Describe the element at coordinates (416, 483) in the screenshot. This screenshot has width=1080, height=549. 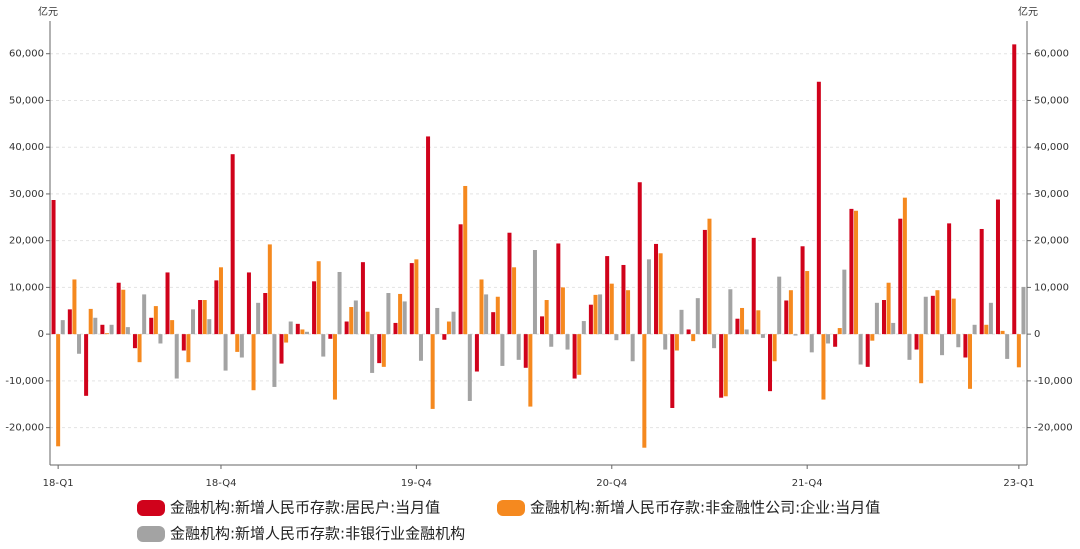
I see `x-tick-label: 19-Q4` at that location.